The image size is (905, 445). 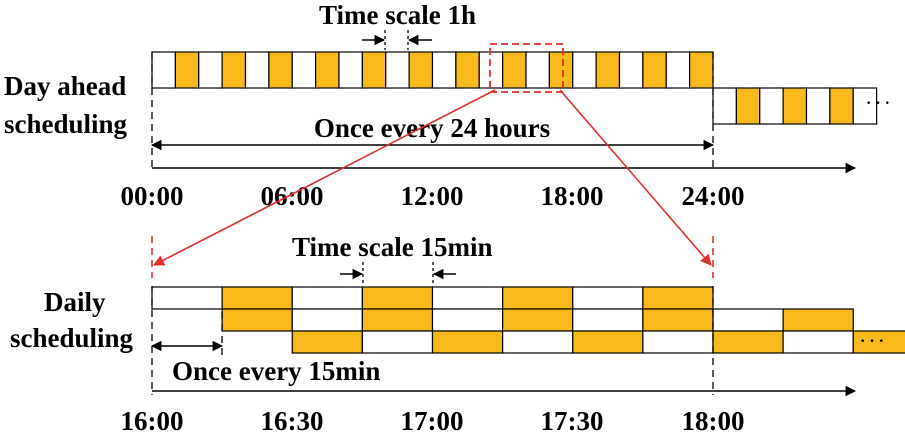 I want to click on top-tick-label: 18:00, so click(x=572, y=196).